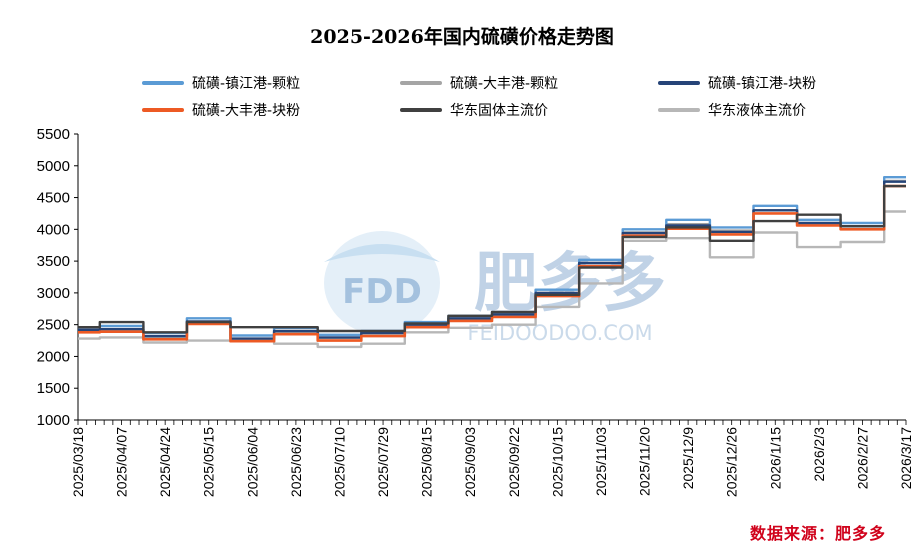 This screenshot has height=548, width=924. I want to click on y-tick-label: 3000, so click(53, 293).